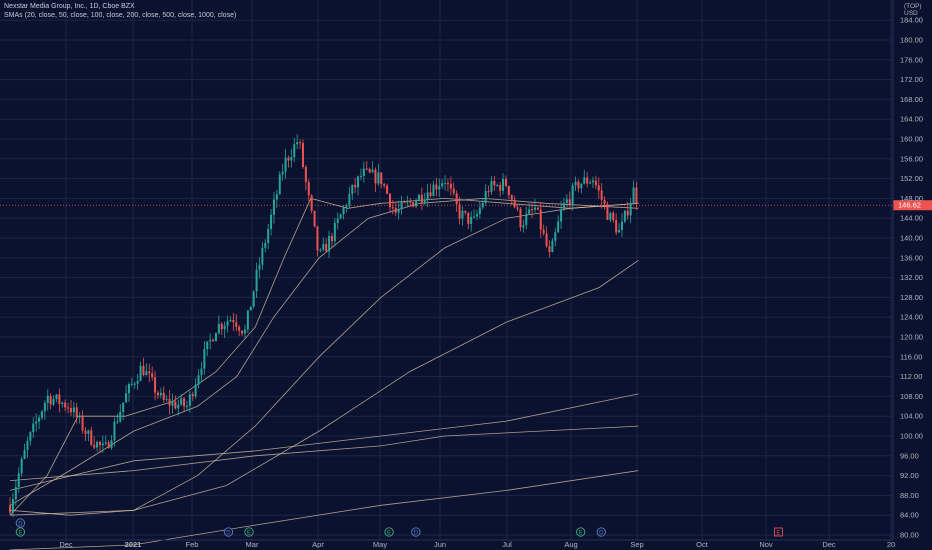 The image size is (932, 550). Describe the element at coordinates (911, 396) in the screenshot. I see `y-tick-label: 108.00` at that location.